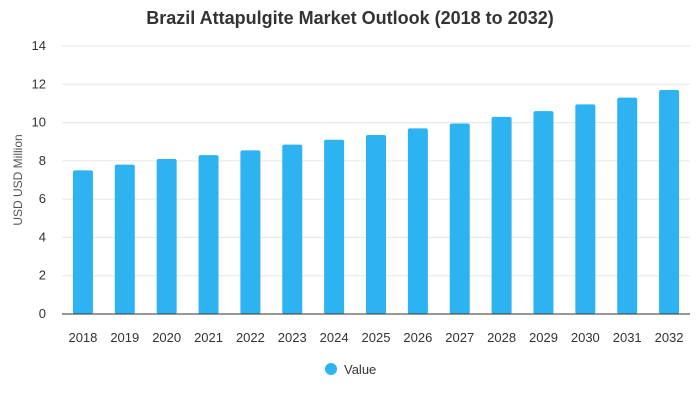 Image resolution: width=700 pixels, height=400 pixels. What do you see at coordinates (42, 275) in the screenshot?
I see `y-tick-label: 2` at bounding box center [42, 275].